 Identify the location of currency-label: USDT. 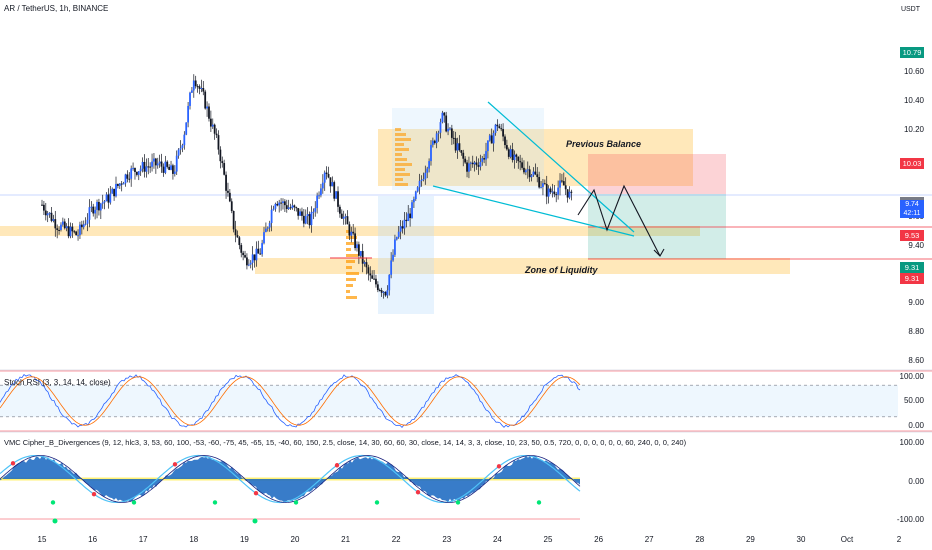
(910, 9).